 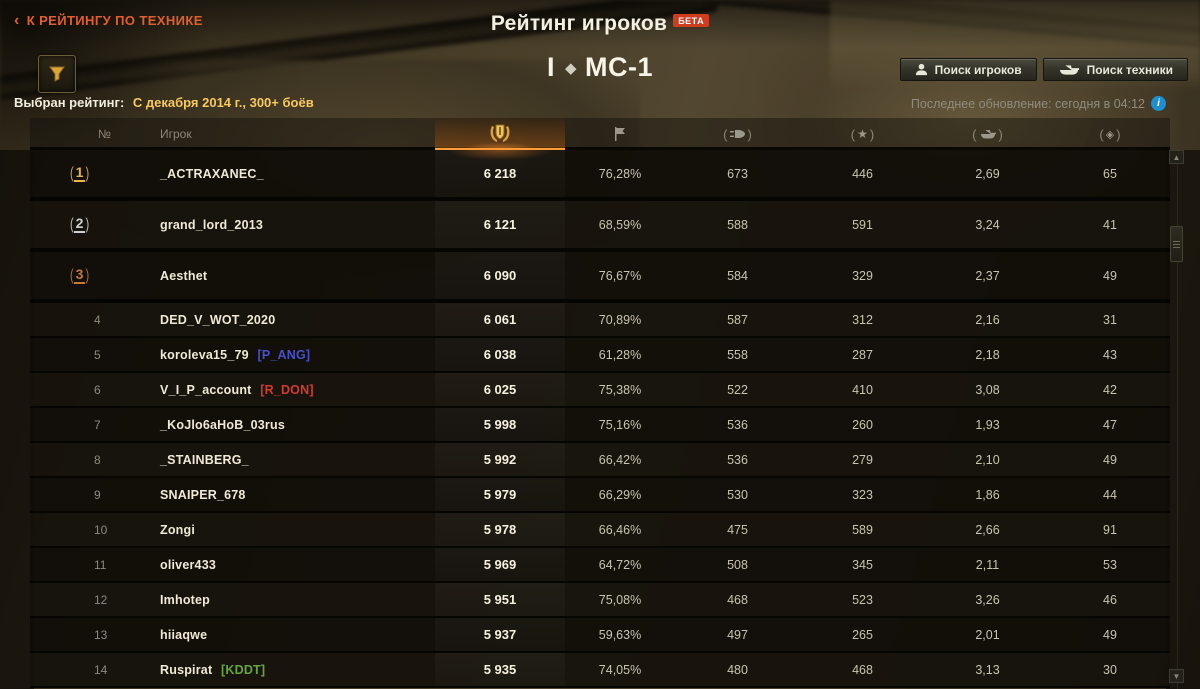 What do you see at coordinates (1129, 69) in the screenshot?
I see `search-vehicles-label: Поиск техники` at bounding box center [1129, 69].